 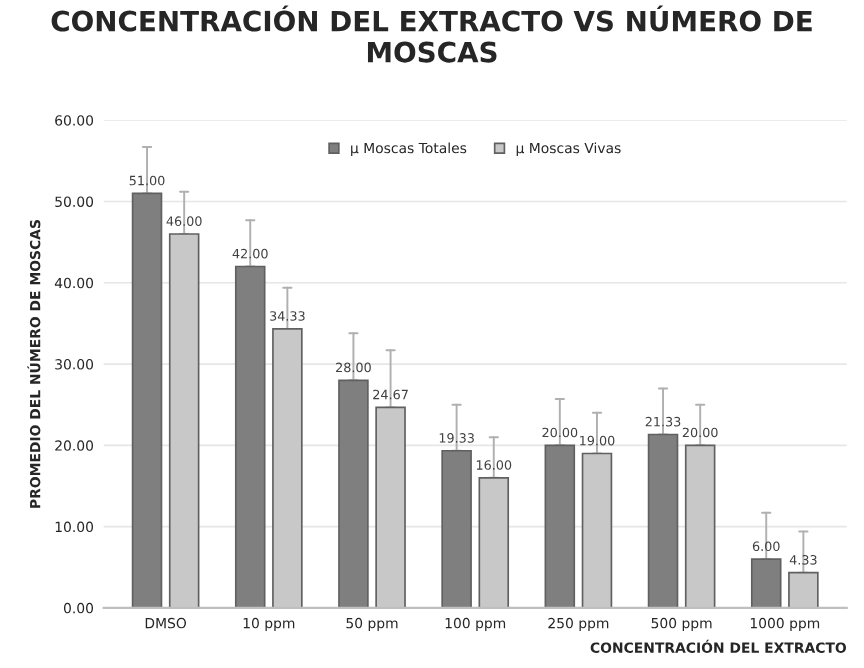 What do you see at coordinates (431, 34) in the screenshot?
I see `chart-title: CONCENTRACIÓN DEL EXTRACTO VS NÚMERO DE MOSCAS` at bounding box center [431, 34].